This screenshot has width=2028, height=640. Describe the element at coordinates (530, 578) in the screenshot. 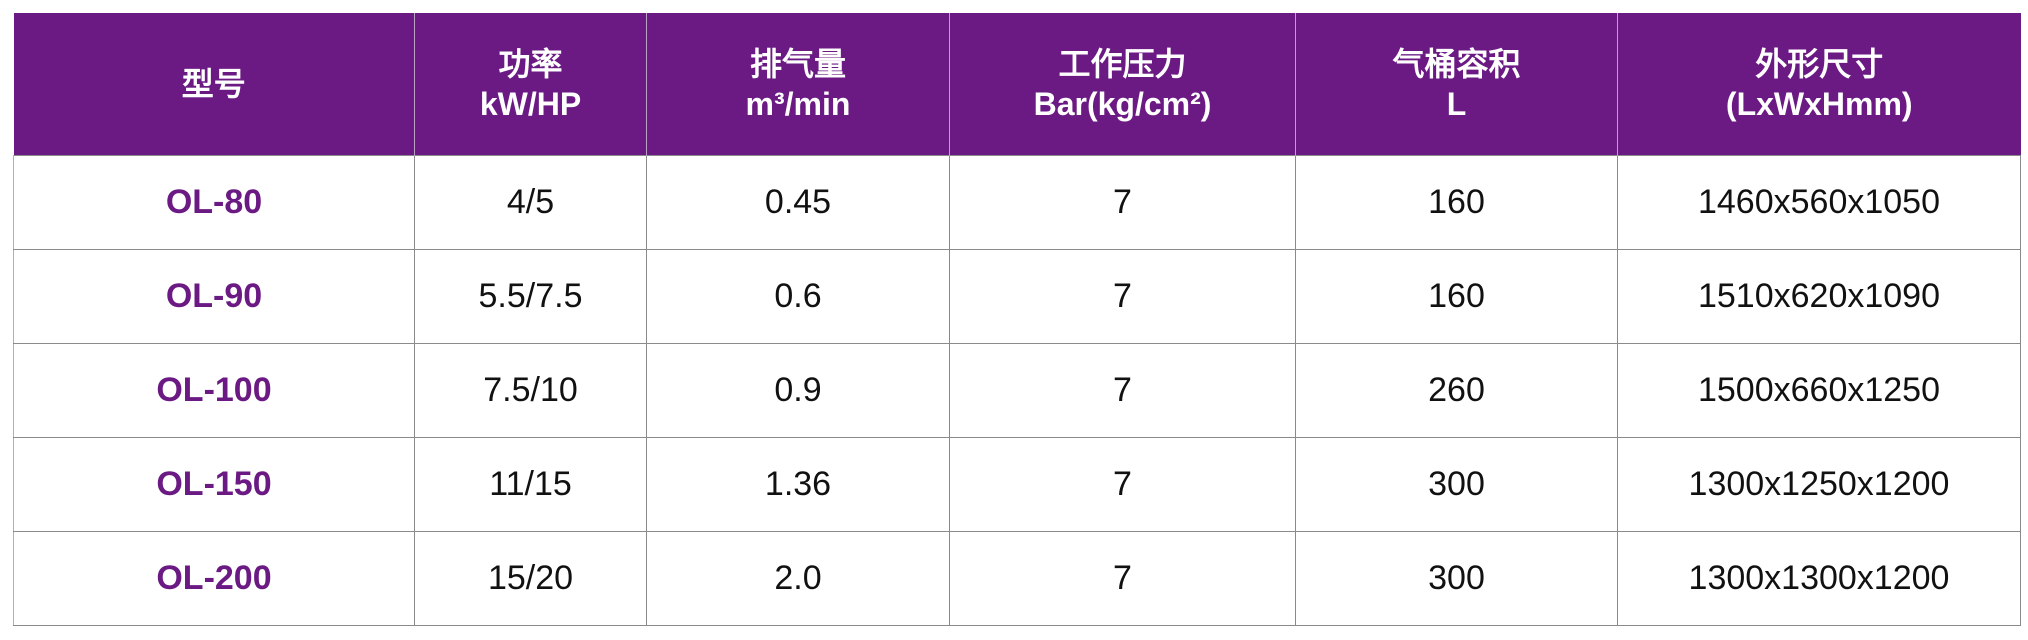

I see `cell-power: 15/20` at that location.